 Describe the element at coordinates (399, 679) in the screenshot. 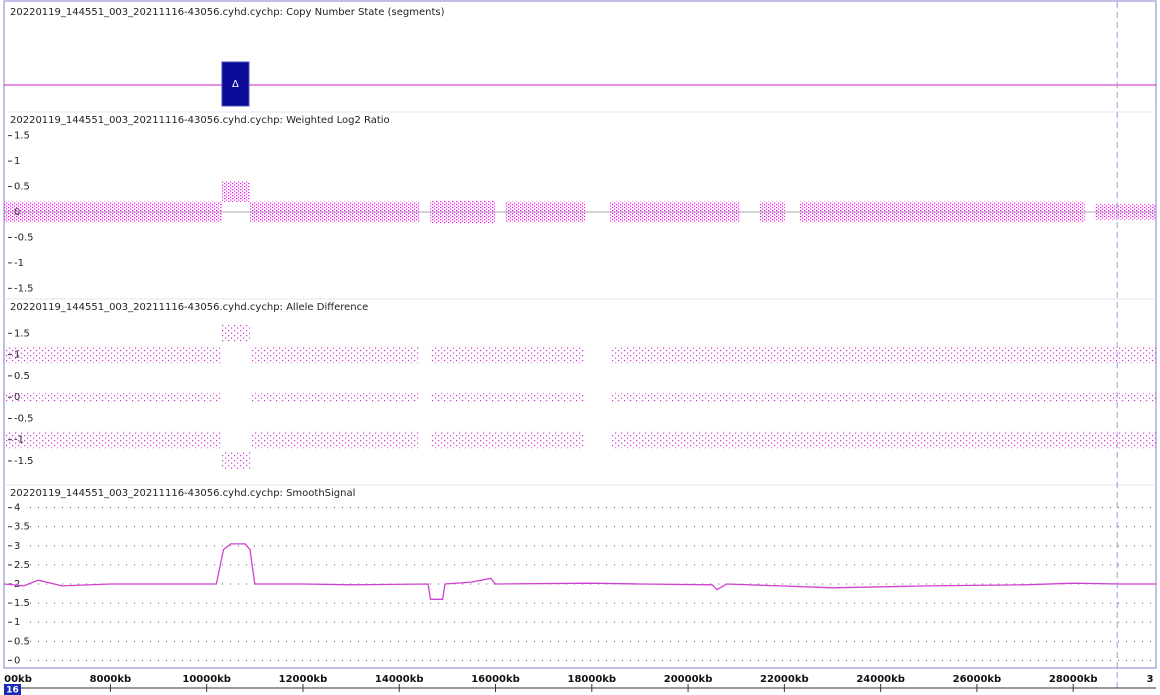

I see `x-tick-label: 14000kb` at that location.